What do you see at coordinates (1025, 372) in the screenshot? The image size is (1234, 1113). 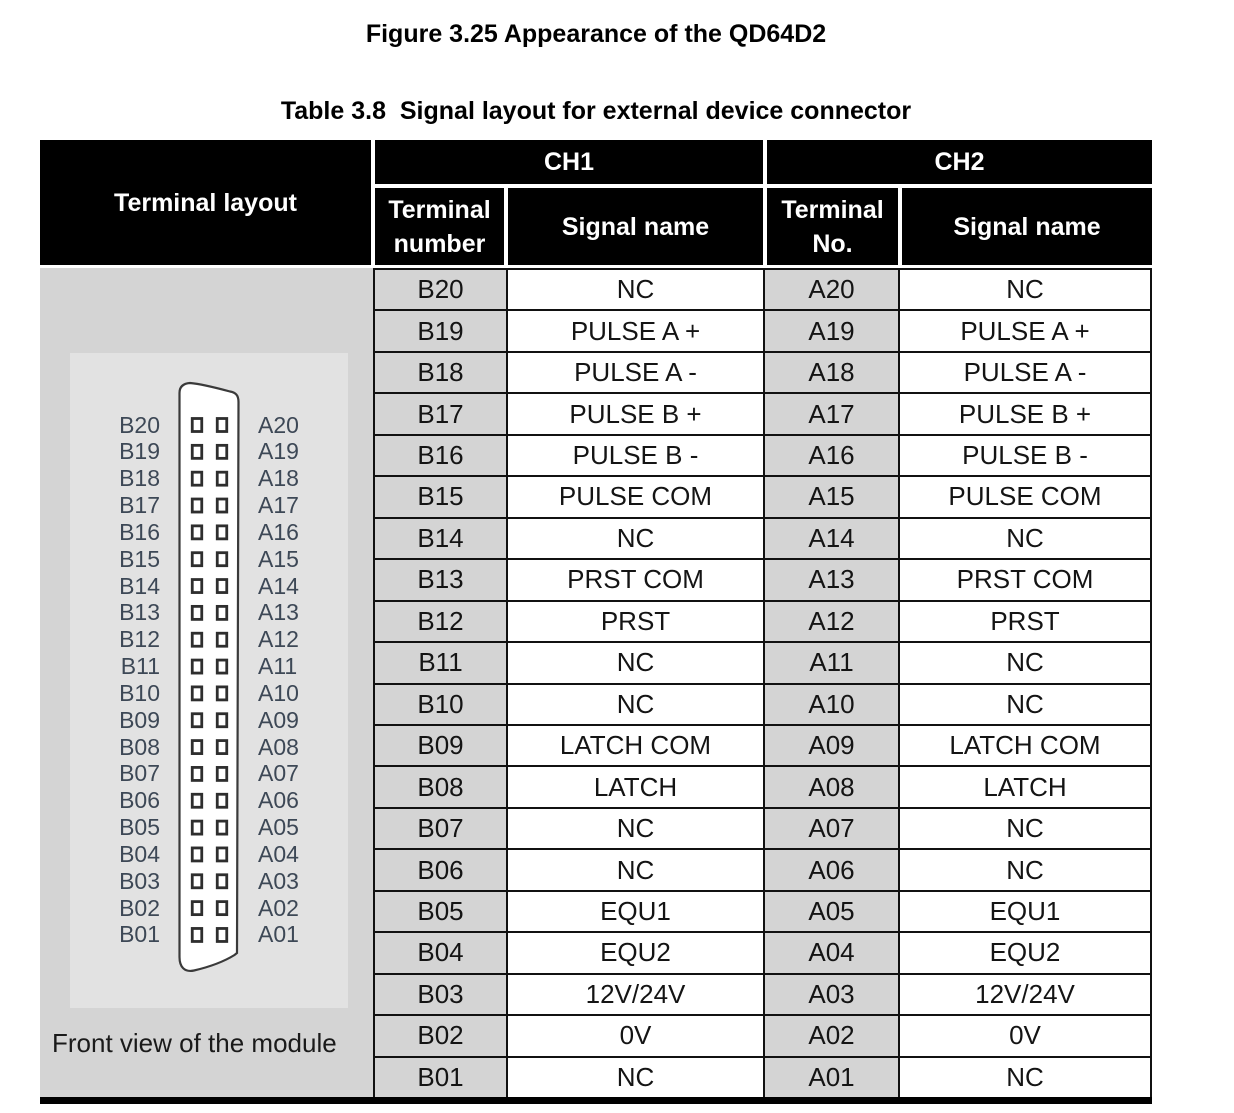 I see `table-cell-ch2_signal-row3: PULSE A -` at bounding box center [1025, 372].